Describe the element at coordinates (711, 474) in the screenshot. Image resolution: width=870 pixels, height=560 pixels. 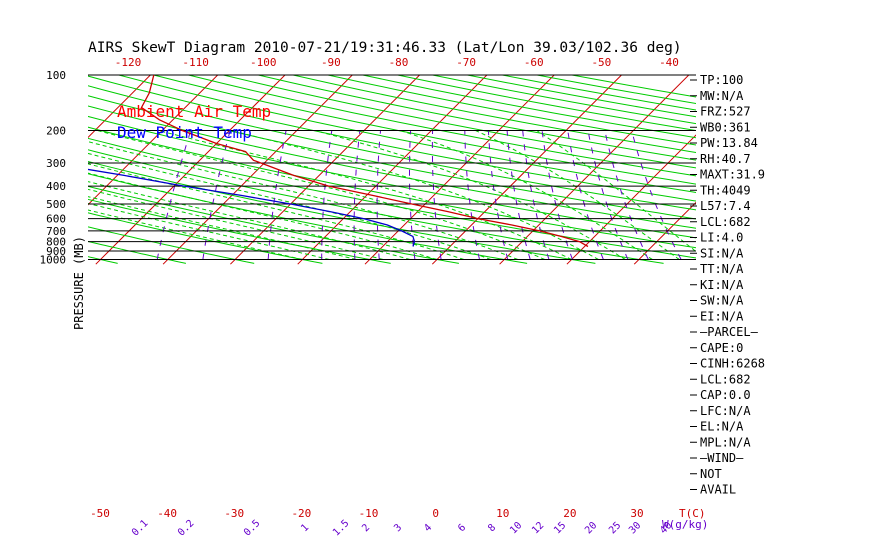
I see `index-label: NOT` at that location.